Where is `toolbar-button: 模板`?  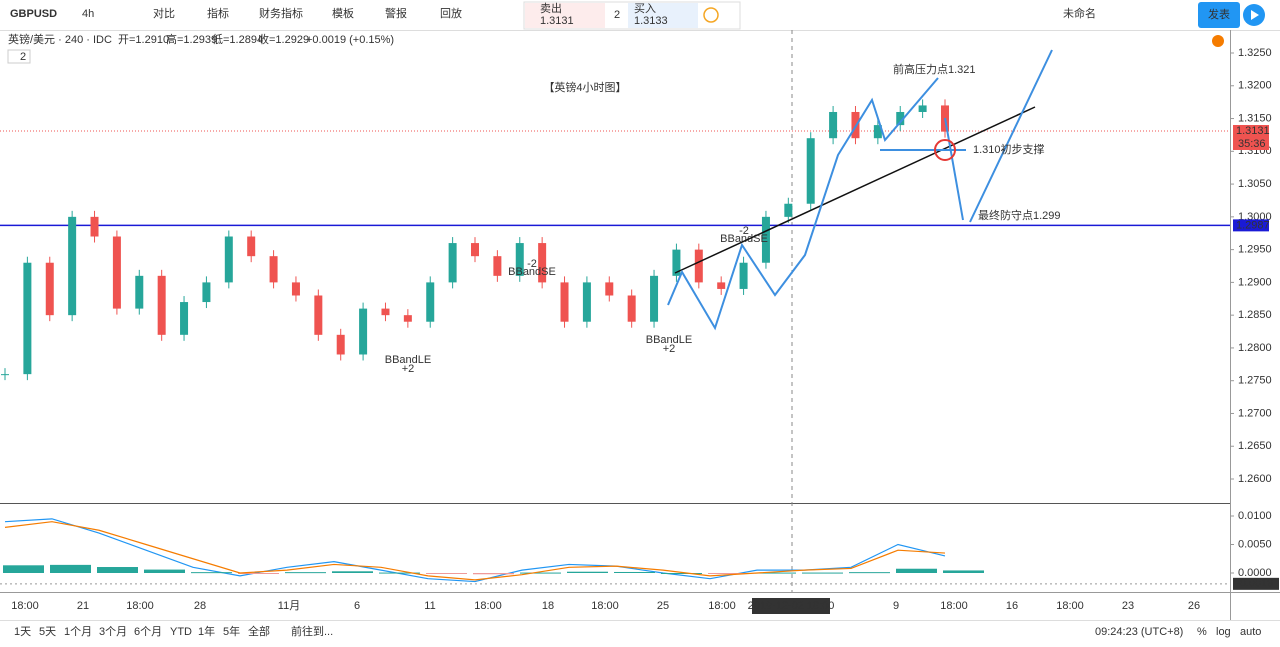
toolbar-button: 模板 is located at coordinates (343, 13).